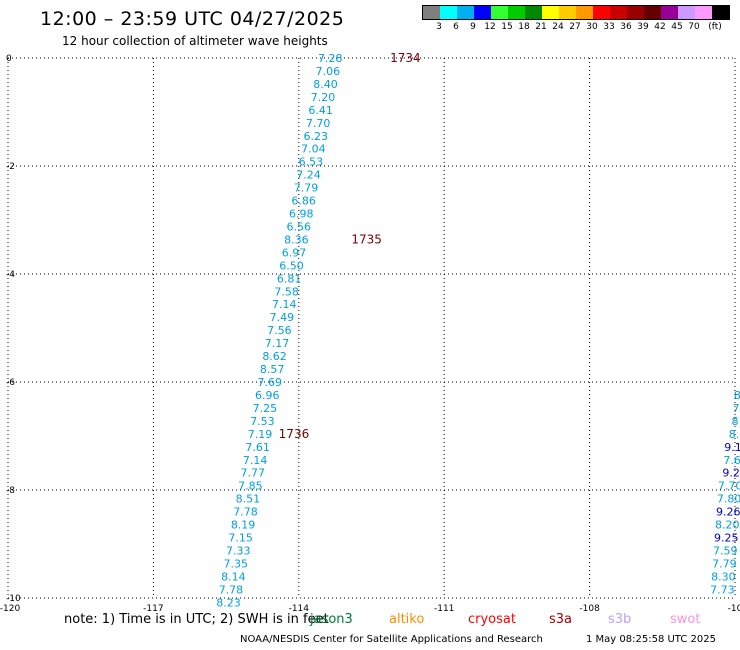  I want to click on x-tick-label: -114, so click(299, 608).